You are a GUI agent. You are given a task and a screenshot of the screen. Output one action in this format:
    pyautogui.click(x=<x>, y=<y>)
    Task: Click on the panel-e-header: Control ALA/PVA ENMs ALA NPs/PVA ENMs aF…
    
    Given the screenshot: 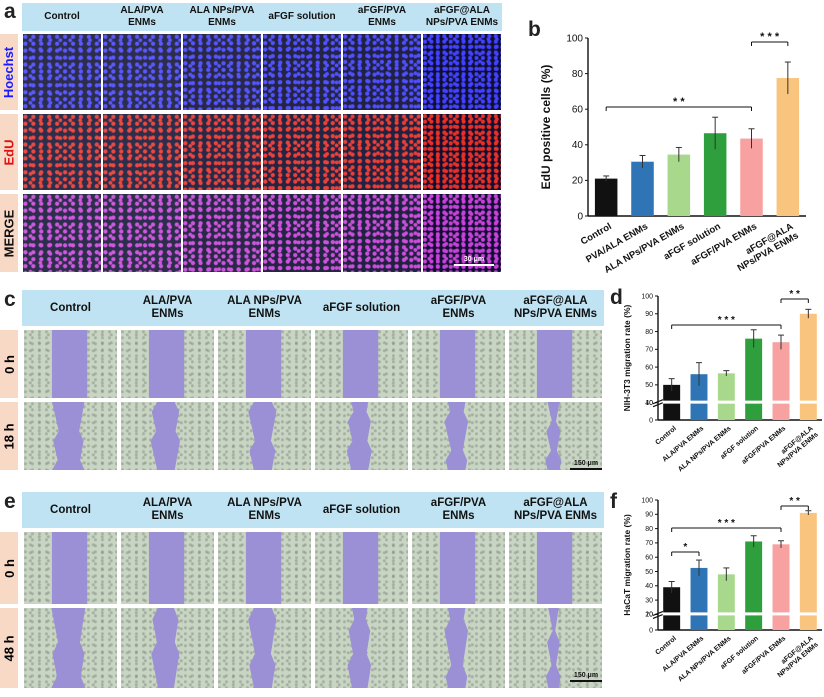 What is the action you would take?
    pyautogui.click(x=313, y=510)
    